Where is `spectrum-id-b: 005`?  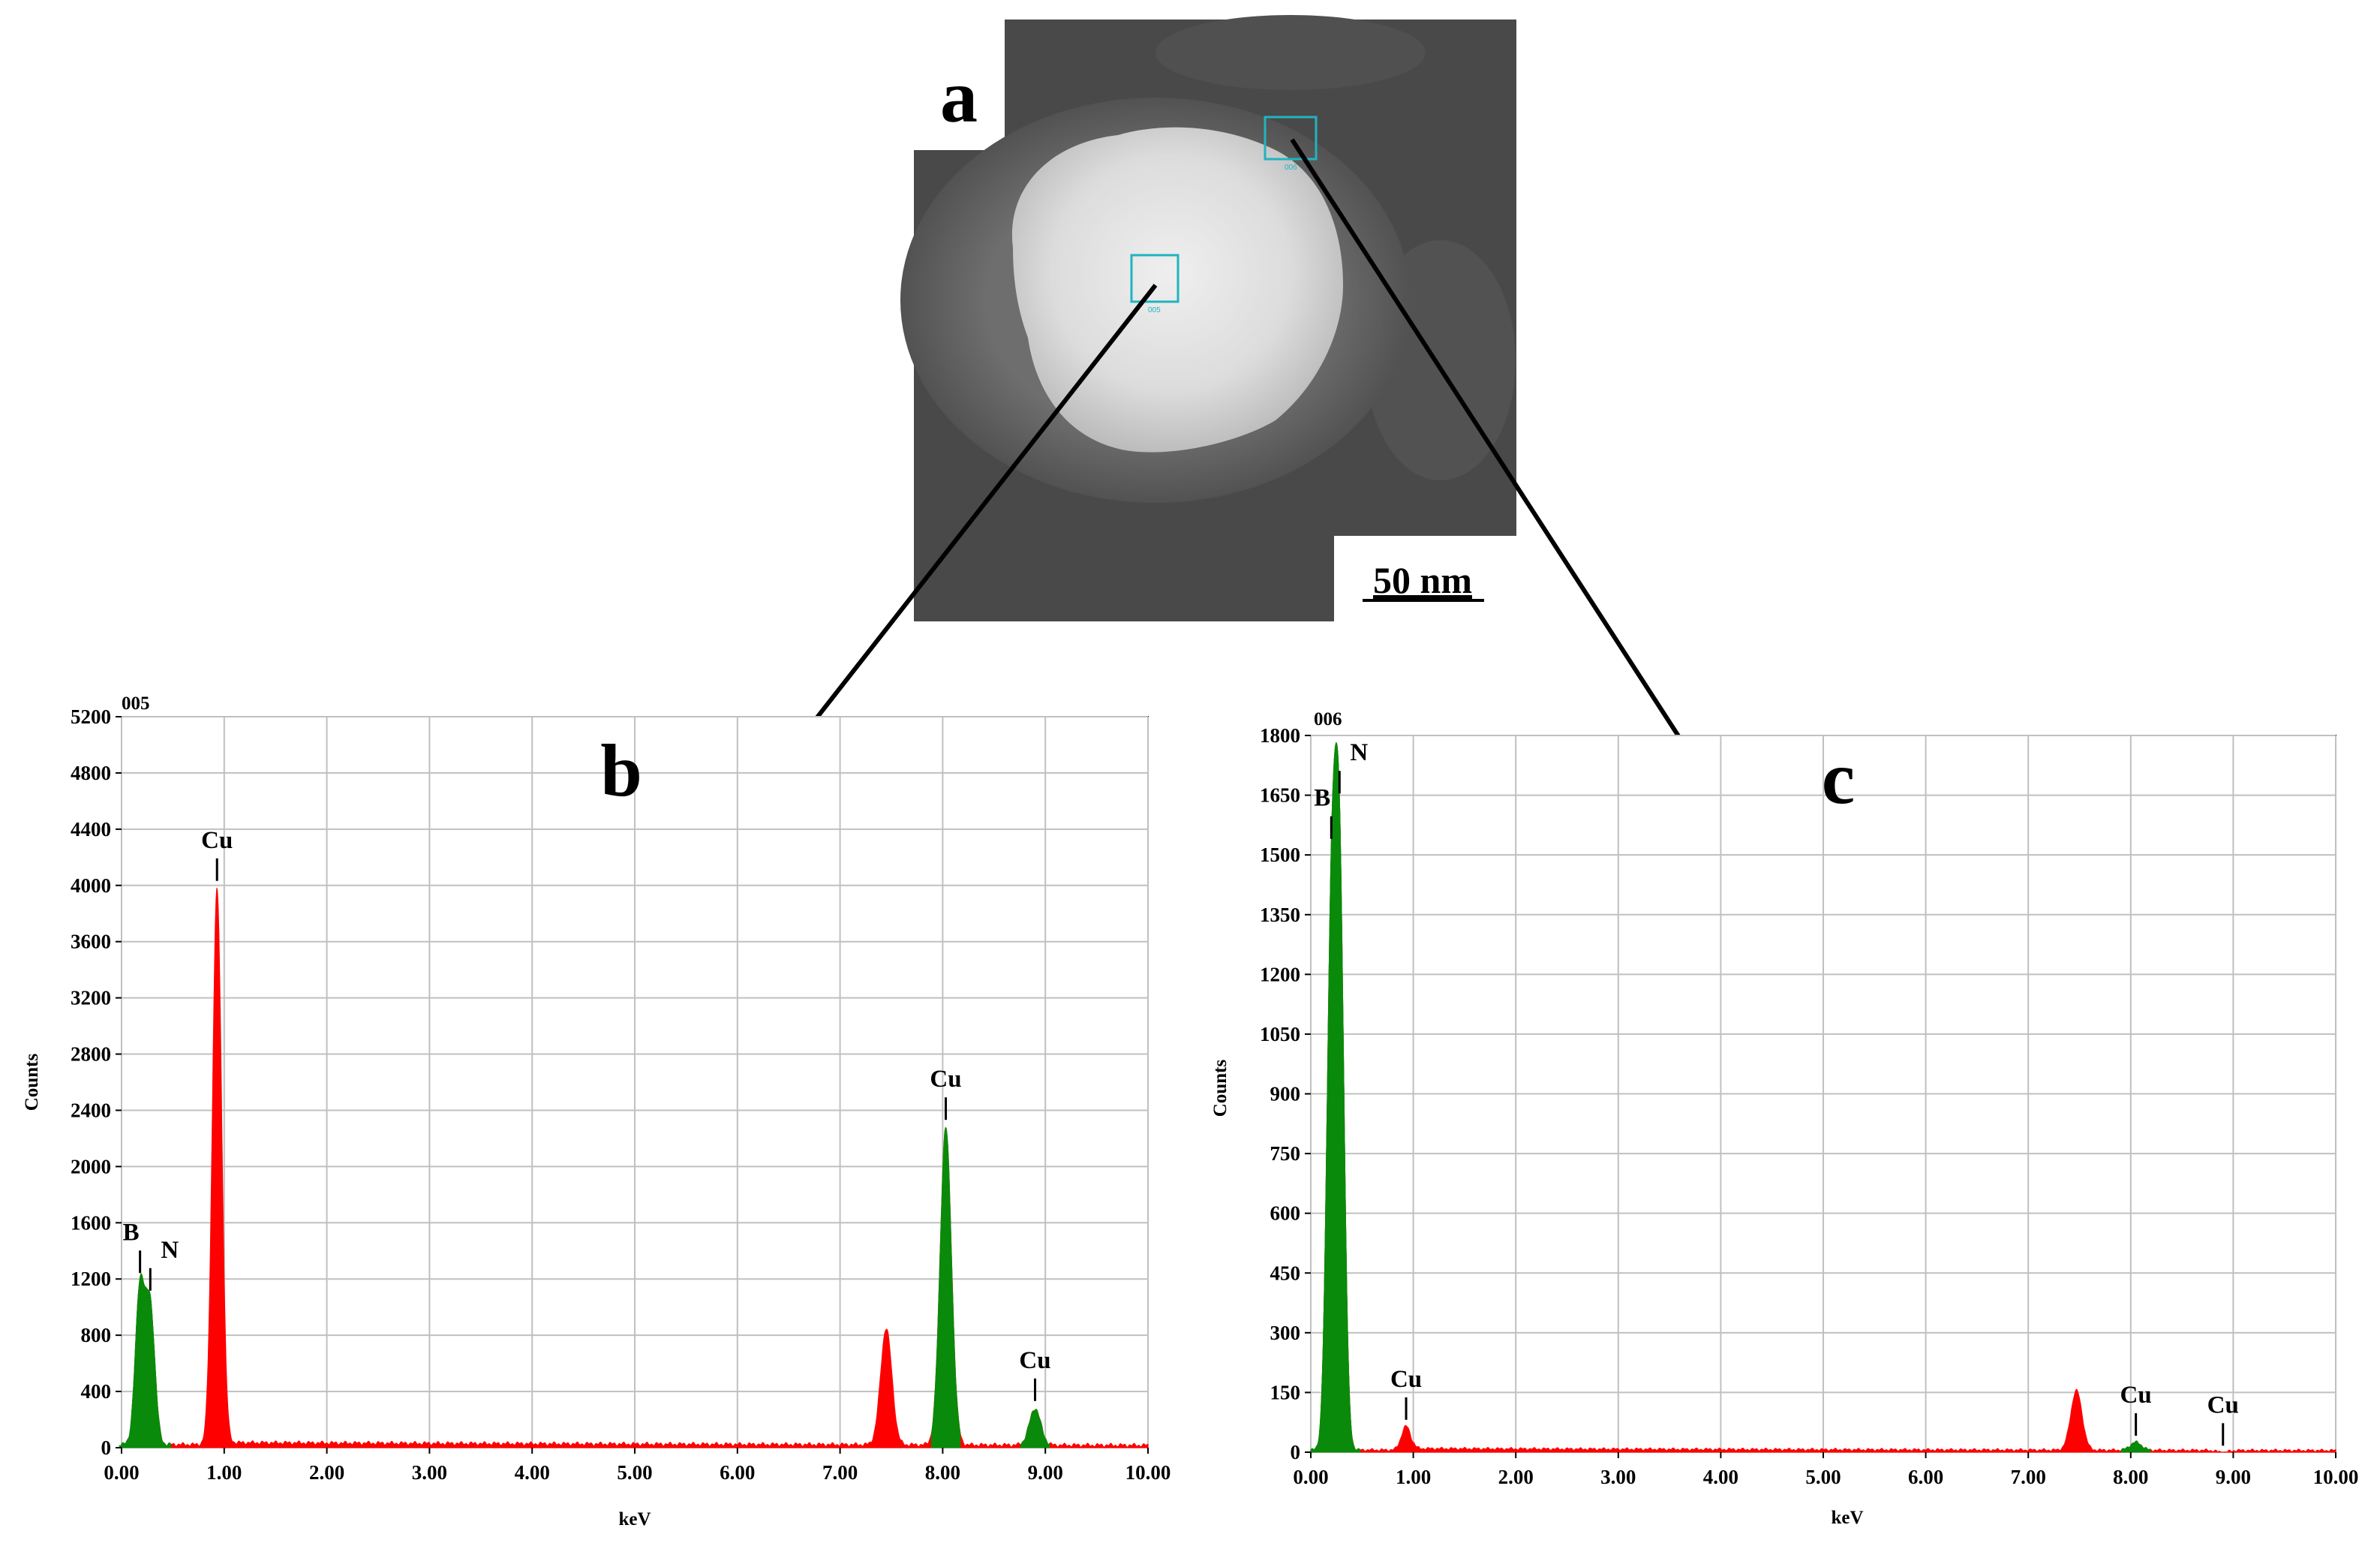
spectrum-id-b: 005 is located at coordinates (136, 703).